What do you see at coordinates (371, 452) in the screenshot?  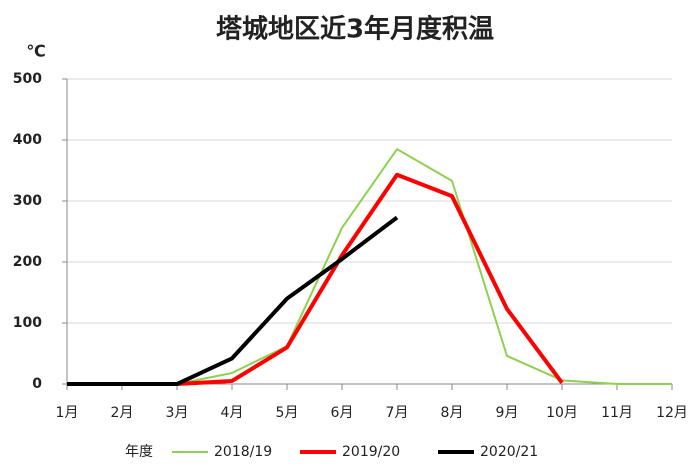 I see `legend-label: 2019/20` at bounding box center [371, 452].